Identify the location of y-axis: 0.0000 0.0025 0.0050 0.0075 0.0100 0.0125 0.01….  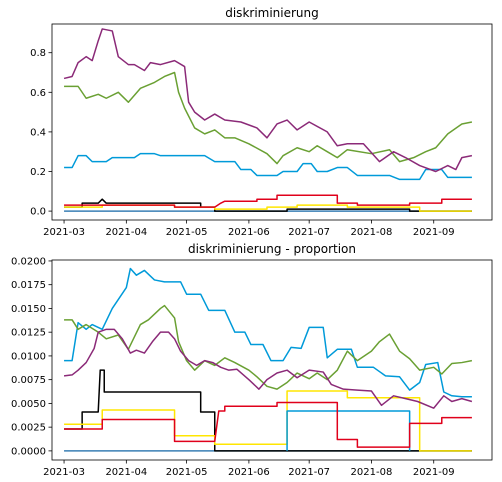
(31, 356).